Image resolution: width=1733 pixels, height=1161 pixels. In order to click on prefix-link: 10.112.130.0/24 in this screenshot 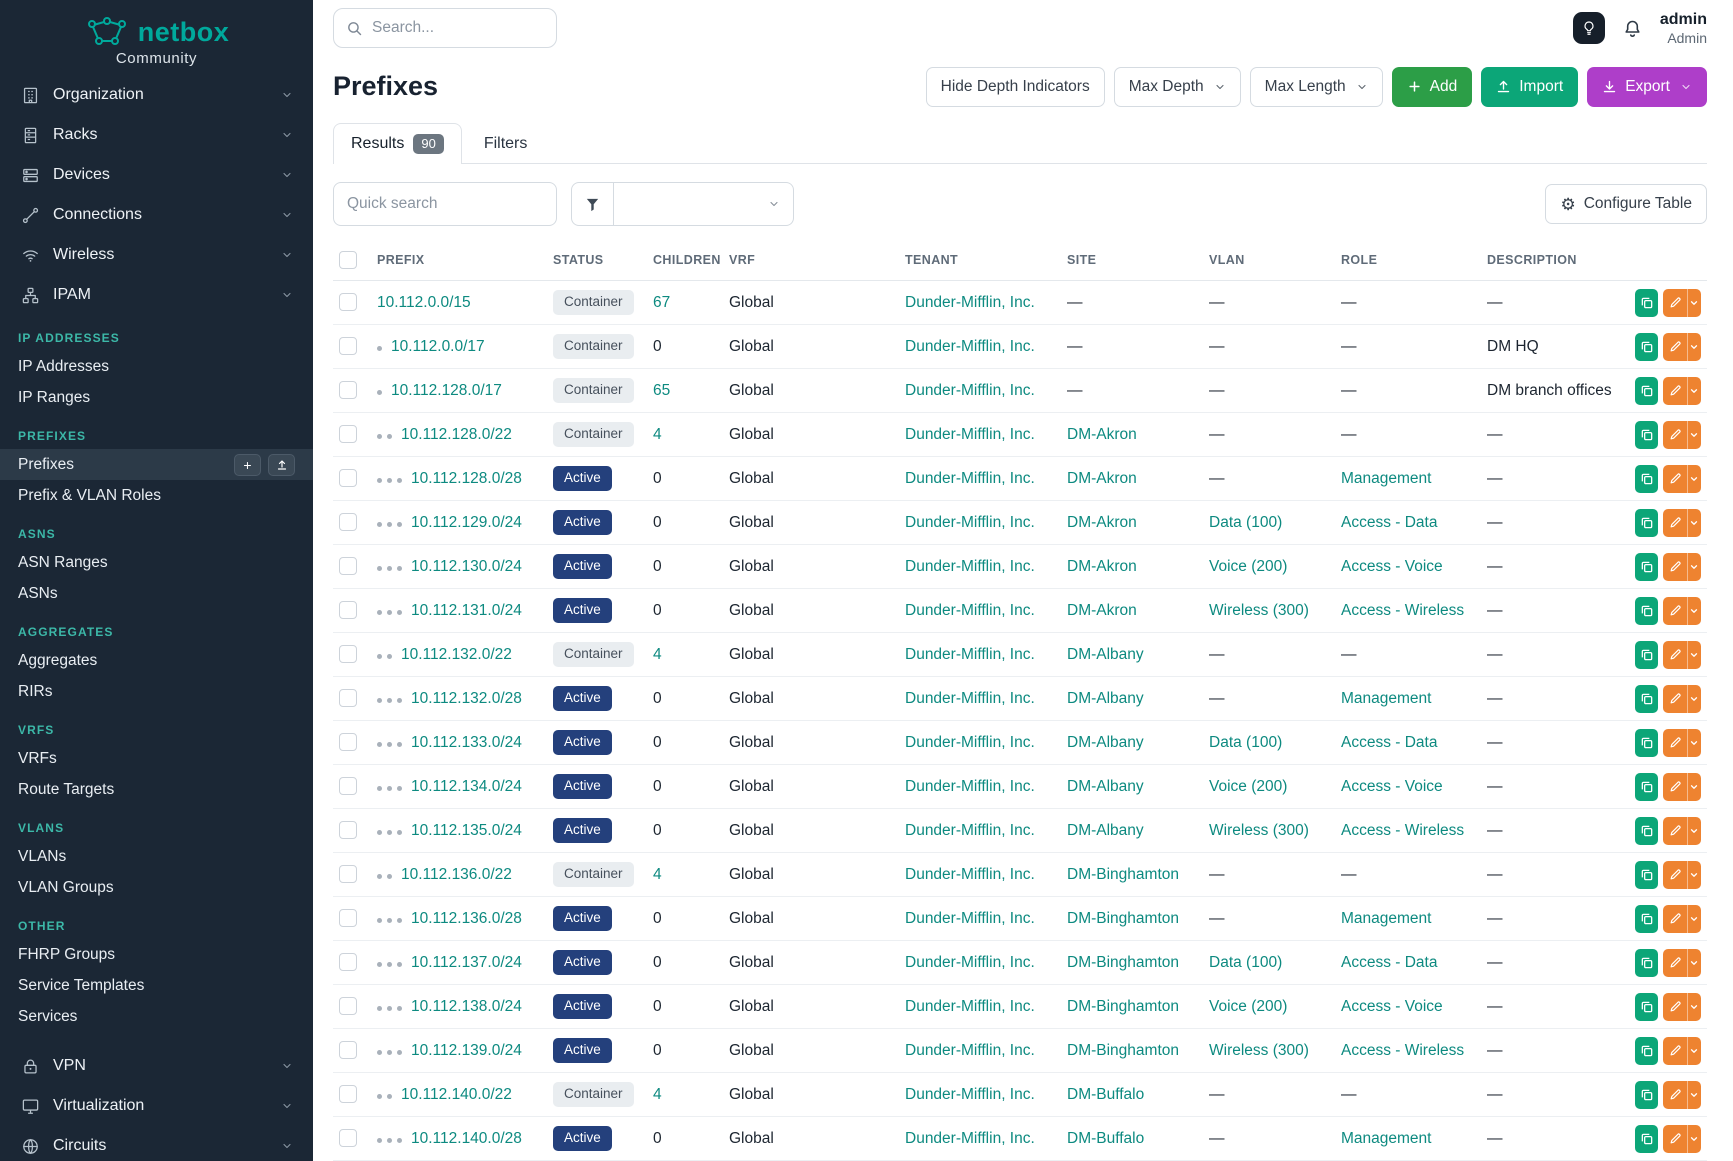, I will do `click(466, 566)`.